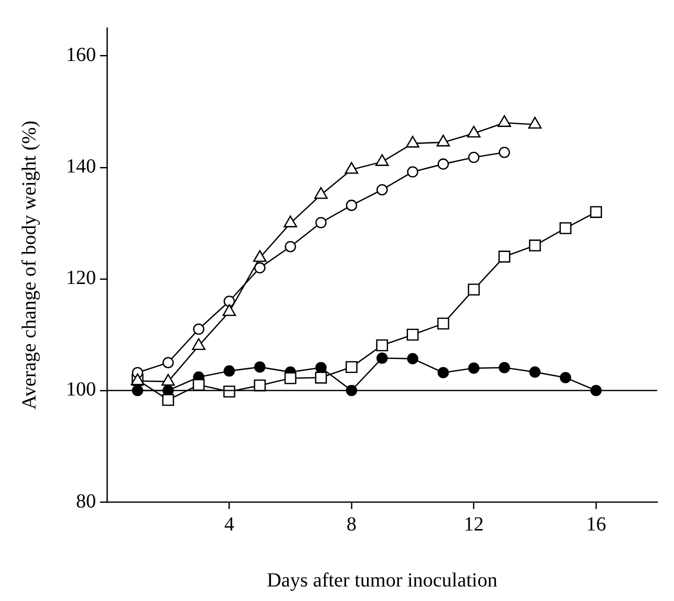 This screenshot has width=674, height=601. What do you see at coordinates (382, 580) in the screenshot?
I see `x-axis-title: Days after tumor inoculation` at bounding box center [382, 580].